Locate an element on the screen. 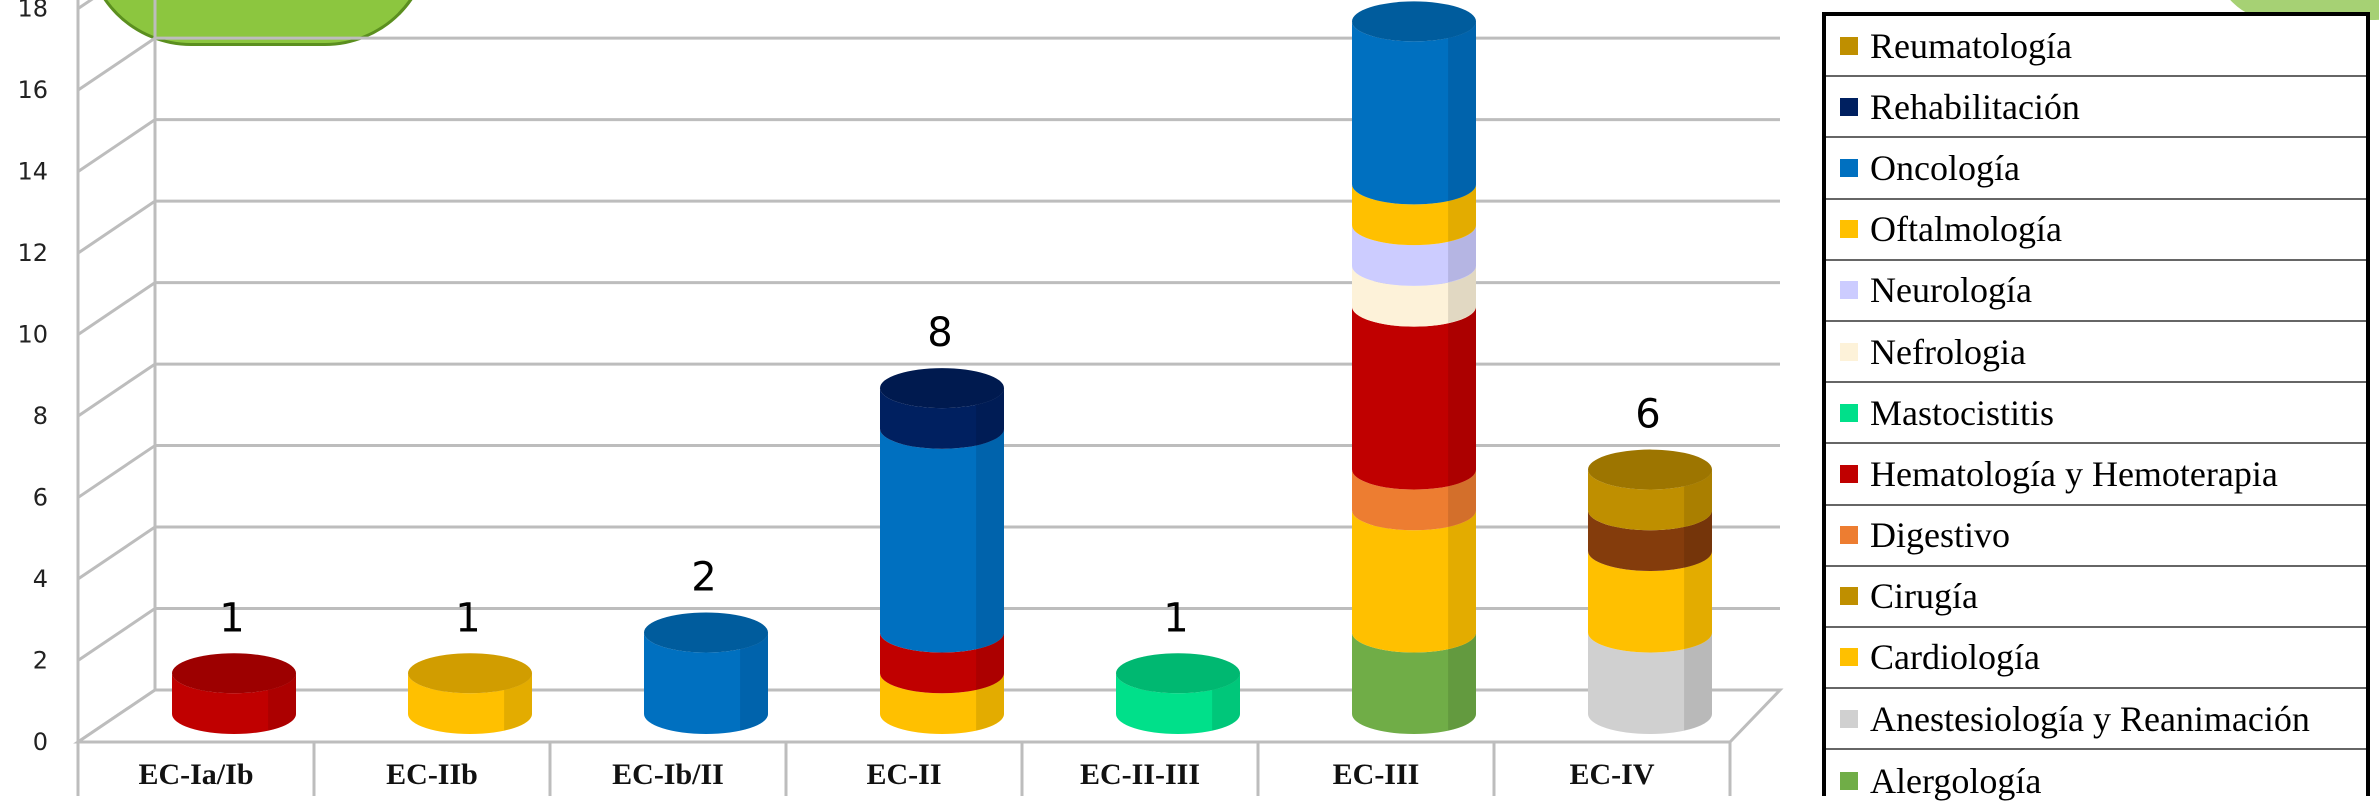 This screenshot has height=811, width=2379. legend-item: Cardiología is located at coordinates (2096, 659).